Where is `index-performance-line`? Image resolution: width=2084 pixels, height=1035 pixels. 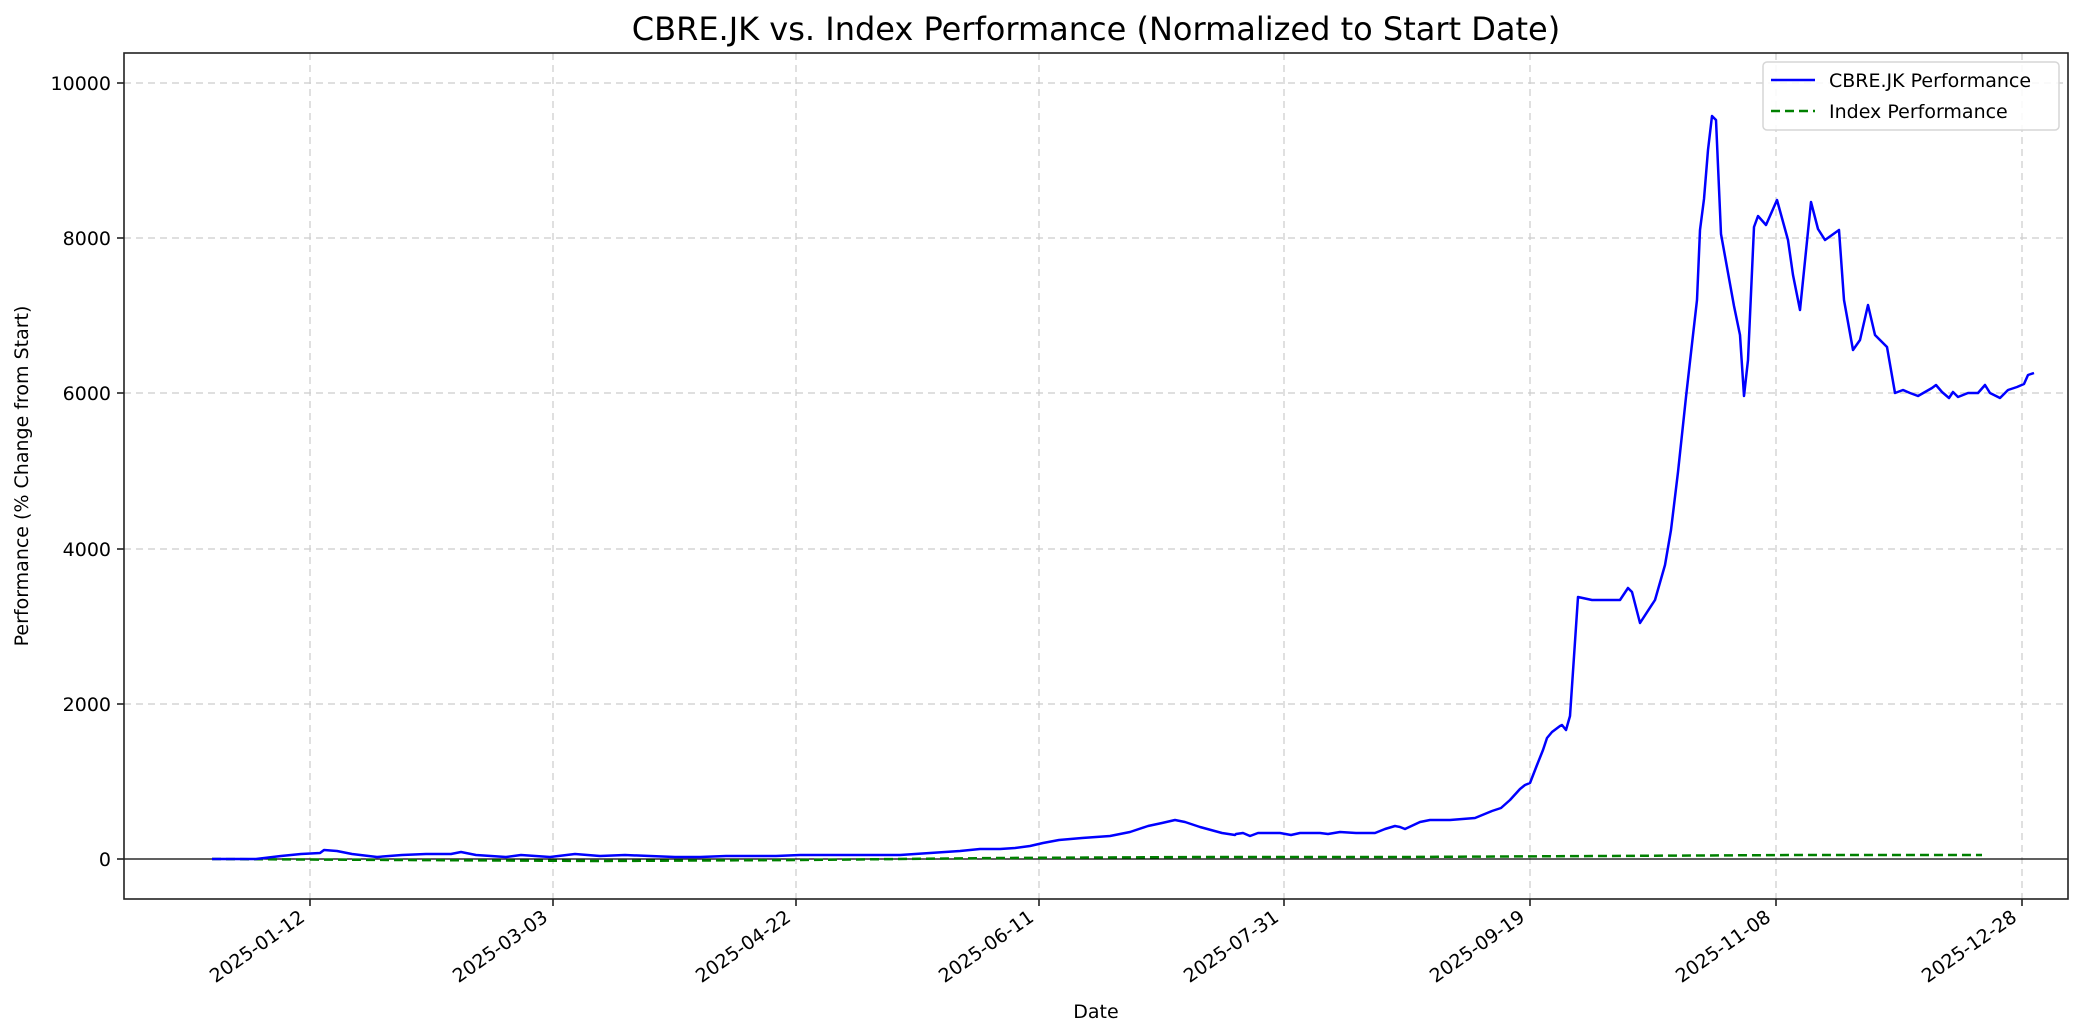
index-performance-line is located at coordinates (1096, 858).